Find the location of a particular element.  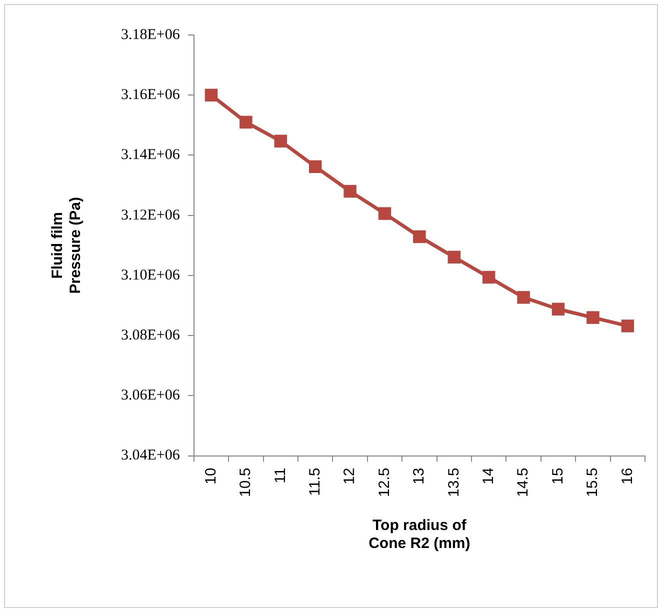

x-tick-label: 10.5 is located at coordinates (245, 483).